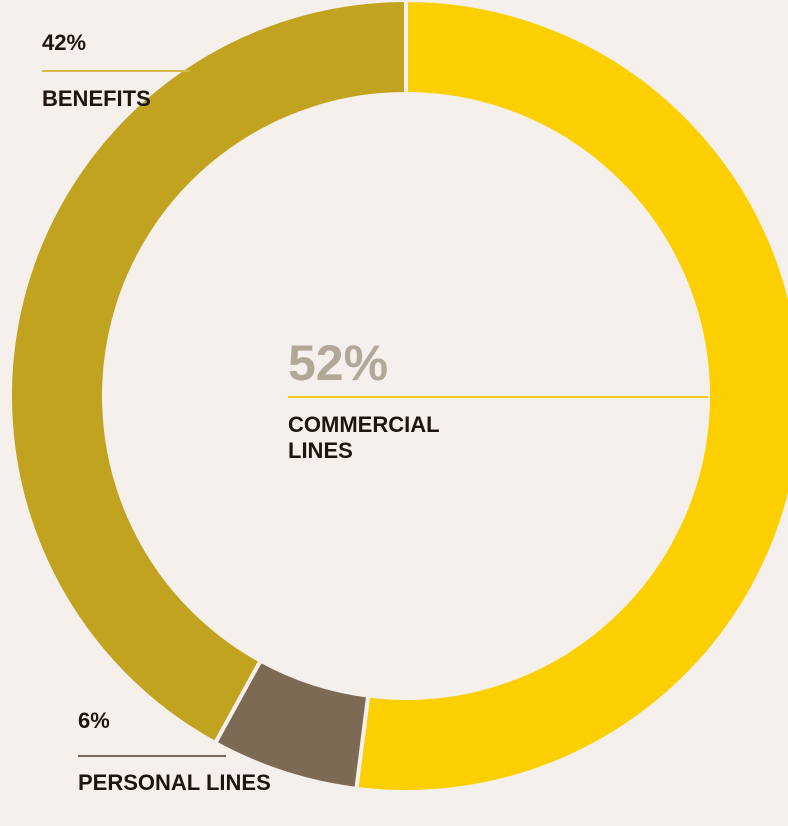  What do you see at coordinates (364, 438) in the screenshot?
I see `commercial-lines-name-label: COMMERCIAL LINES` at bounding box center [364, 438].